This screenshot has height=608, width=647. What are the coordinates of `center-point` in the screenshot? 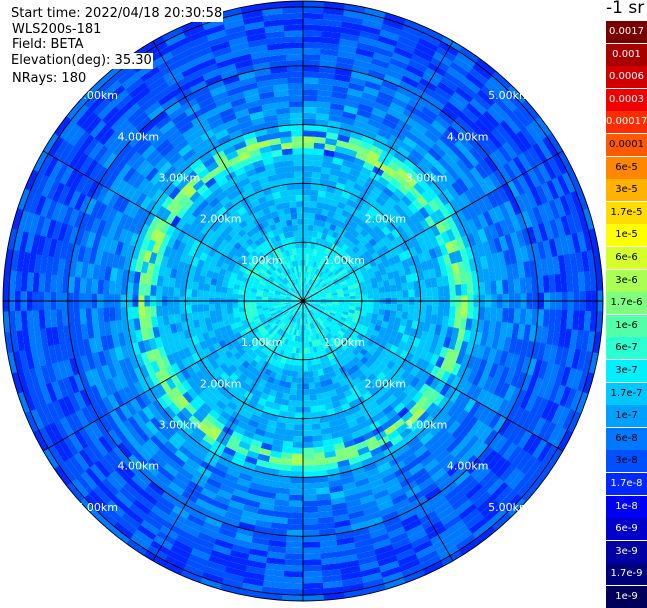 It's located at (303, 301).